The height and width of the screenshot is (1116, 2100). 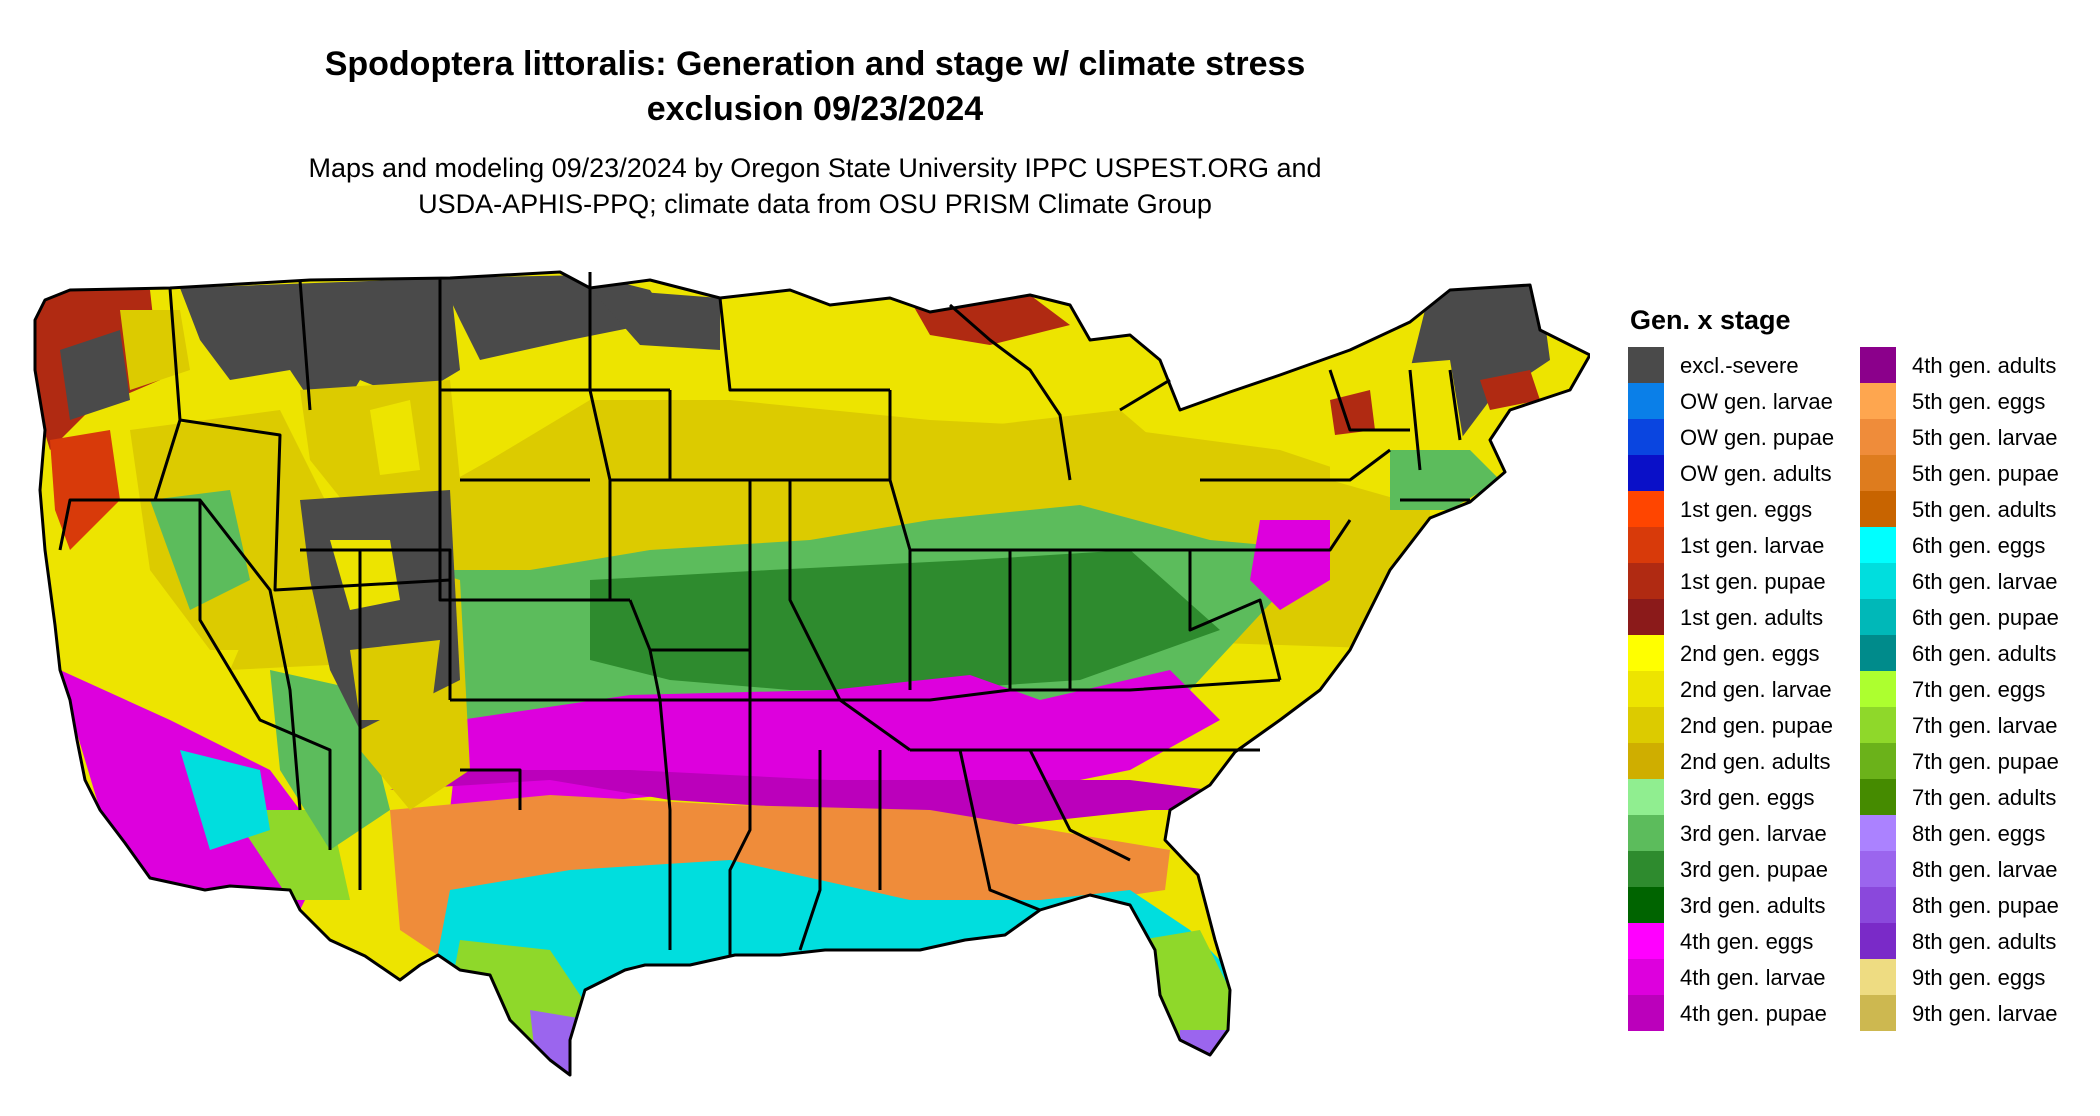 I want to click on legend-item: 6th gen. pupae, so click(x=1975, y=617).